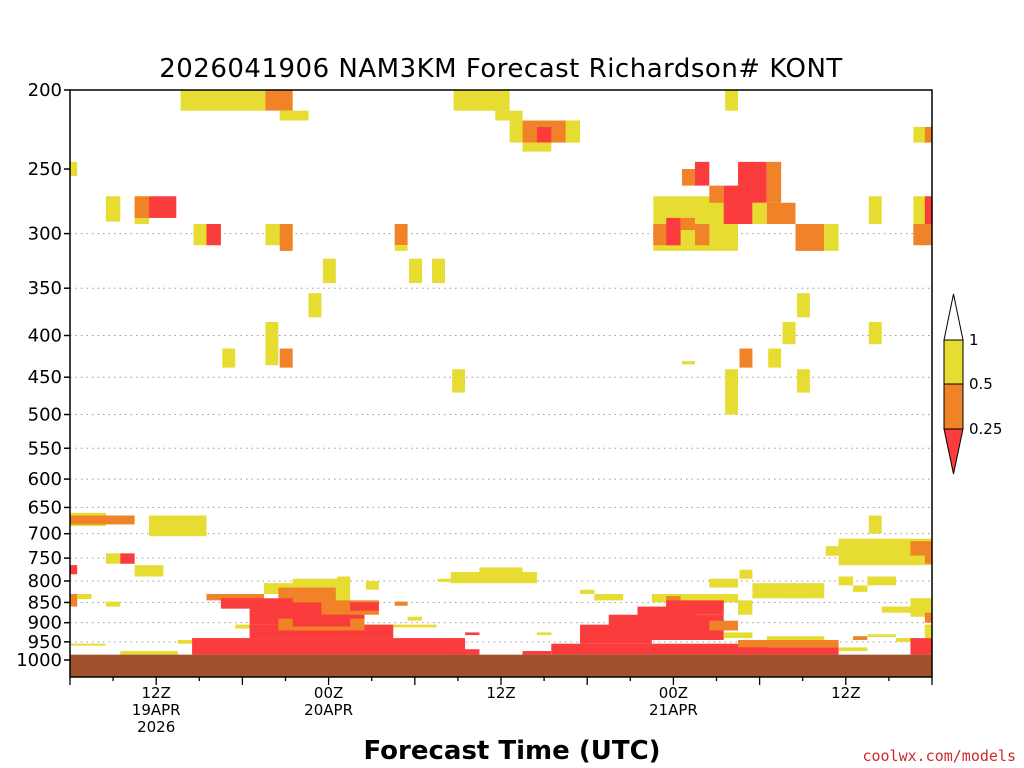 Image resolution: width=1024 pixels, height=768 pixels. What do you see at coordinates (328, 710) in the screenshot?
I see `x-tick-label: 20APR` at bounding box center [328, 710].